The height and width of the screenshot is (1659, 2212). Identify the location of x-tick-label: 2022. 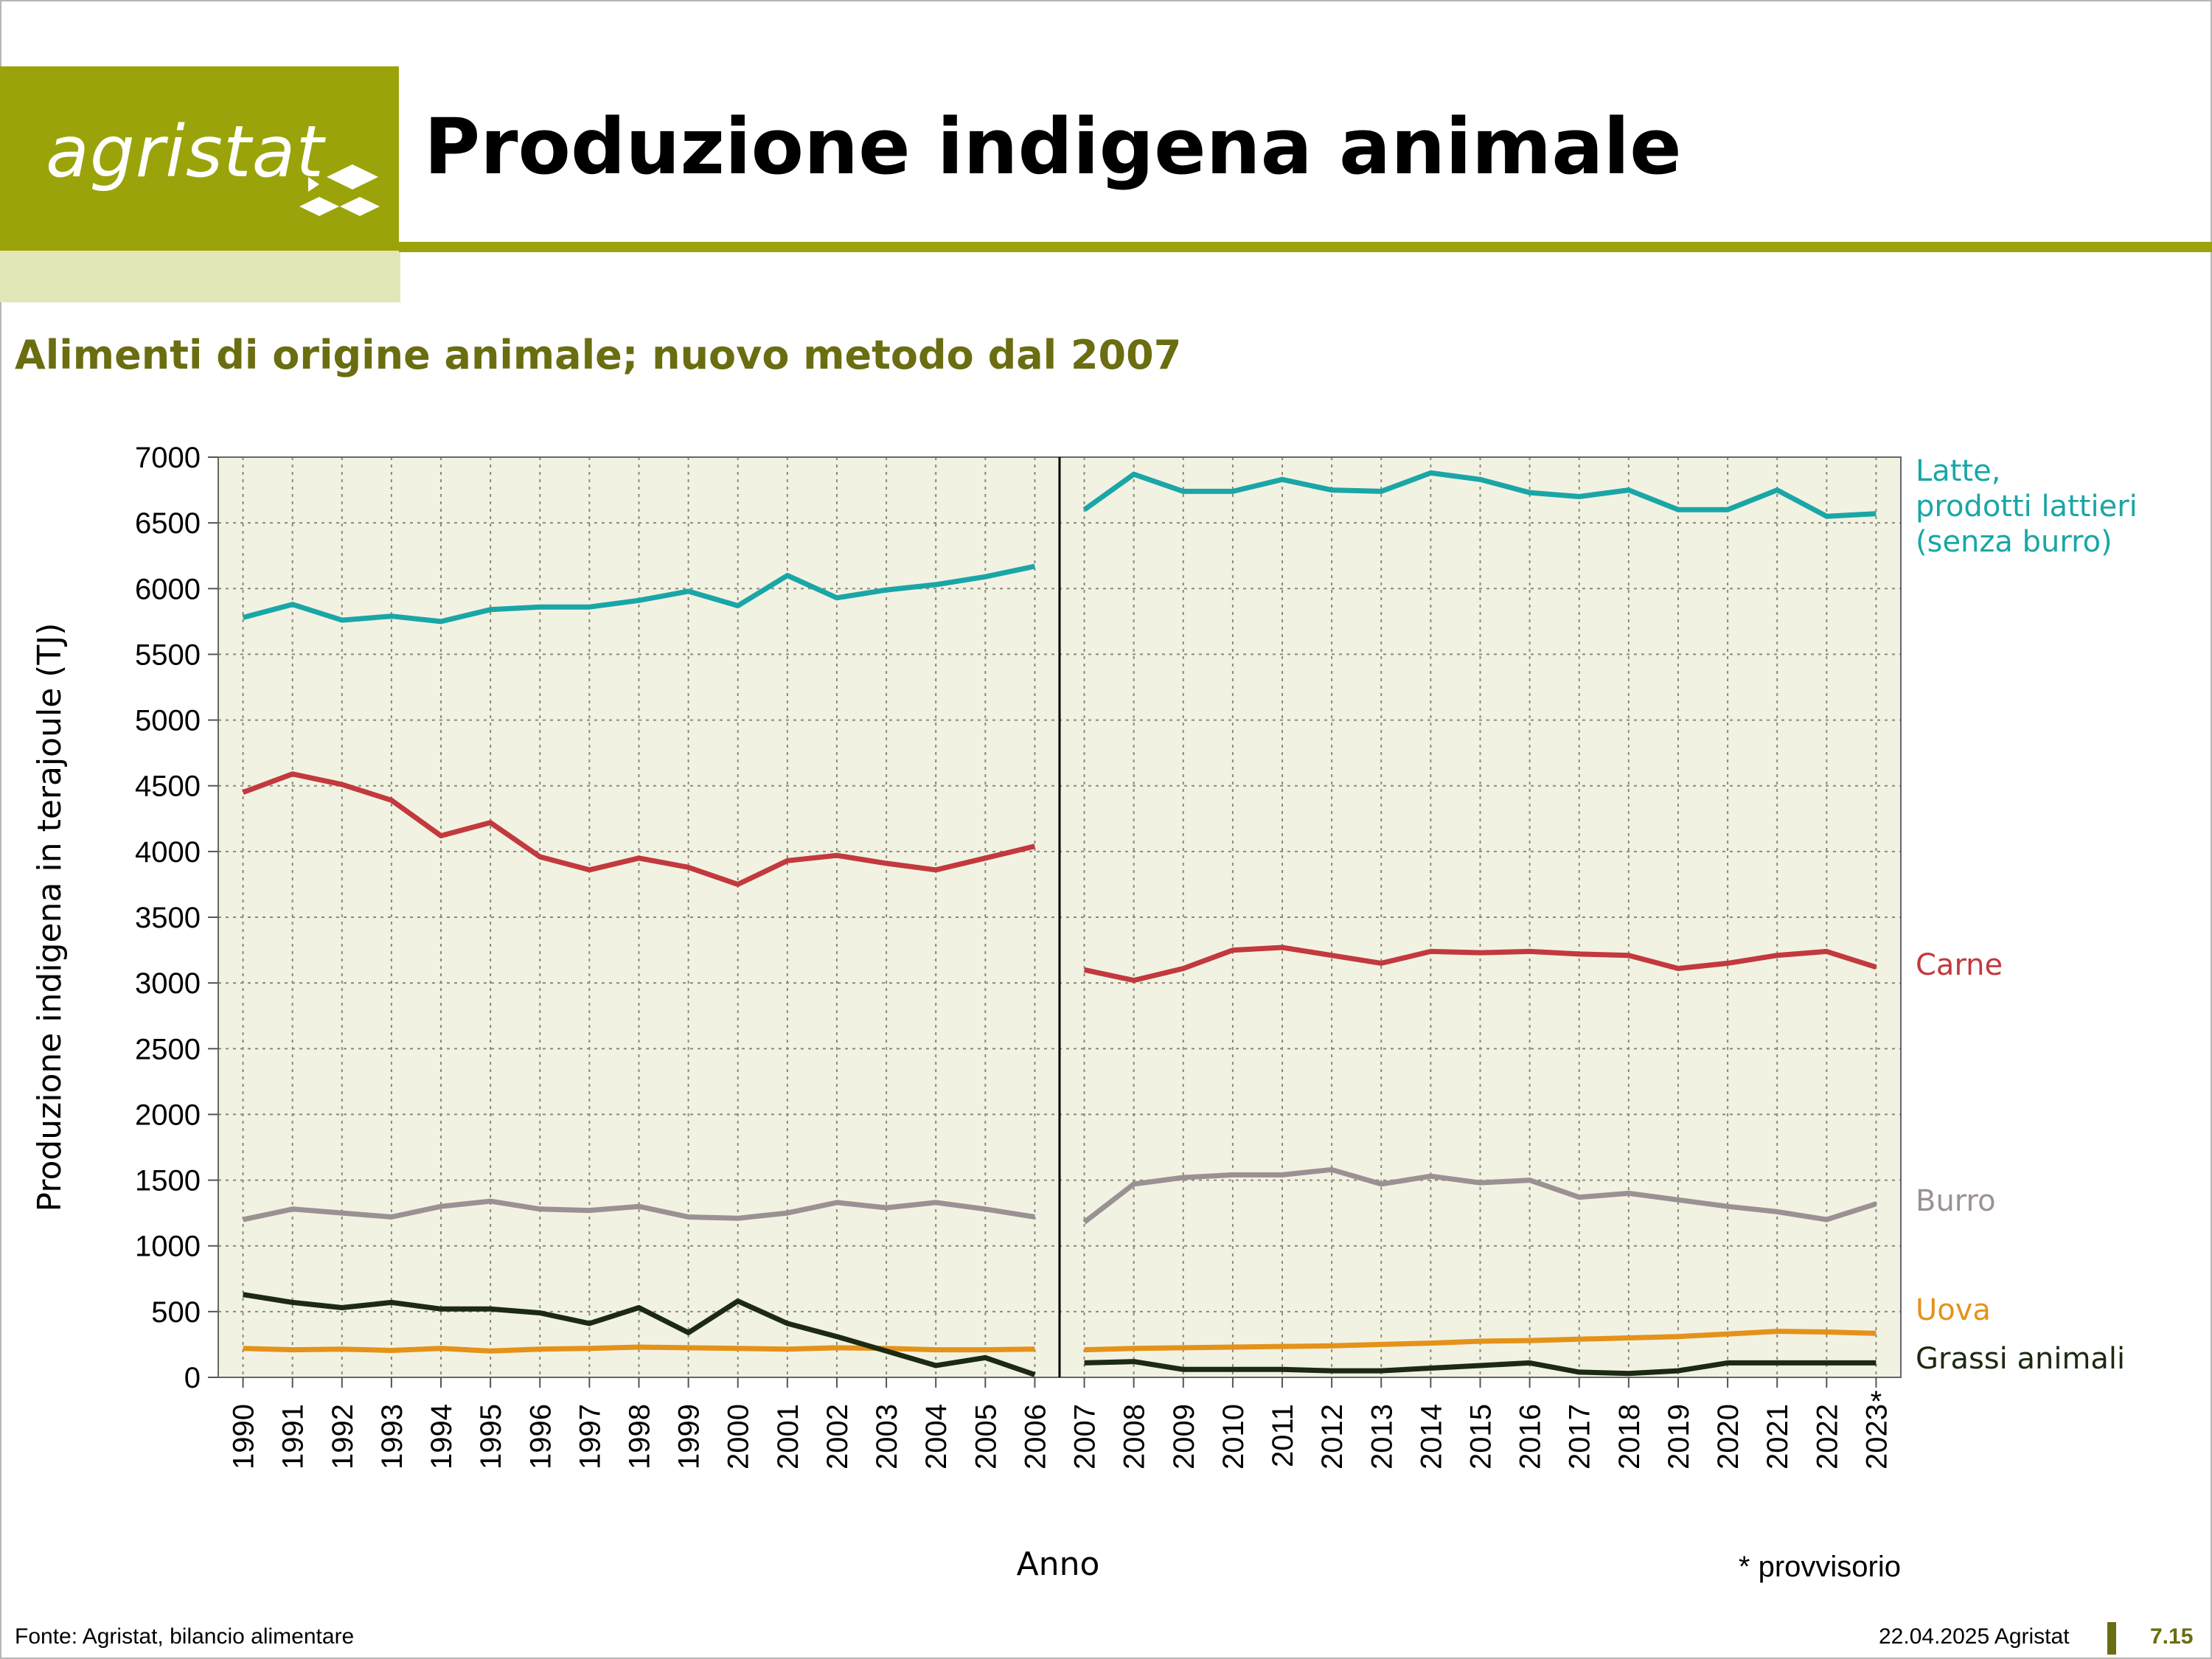
(1827, 1437).